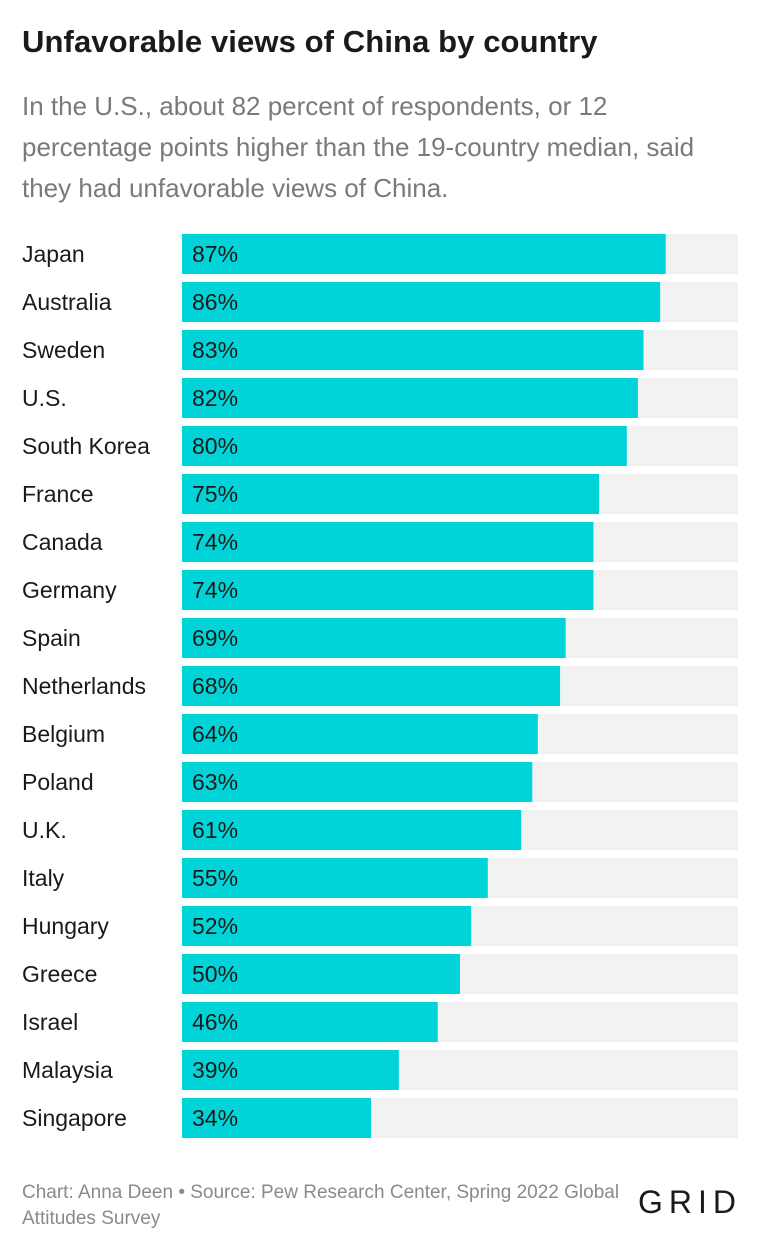  Describe the element at coordinates (215, 302) in the screenshot. I see `data-label: 86%` at that location.